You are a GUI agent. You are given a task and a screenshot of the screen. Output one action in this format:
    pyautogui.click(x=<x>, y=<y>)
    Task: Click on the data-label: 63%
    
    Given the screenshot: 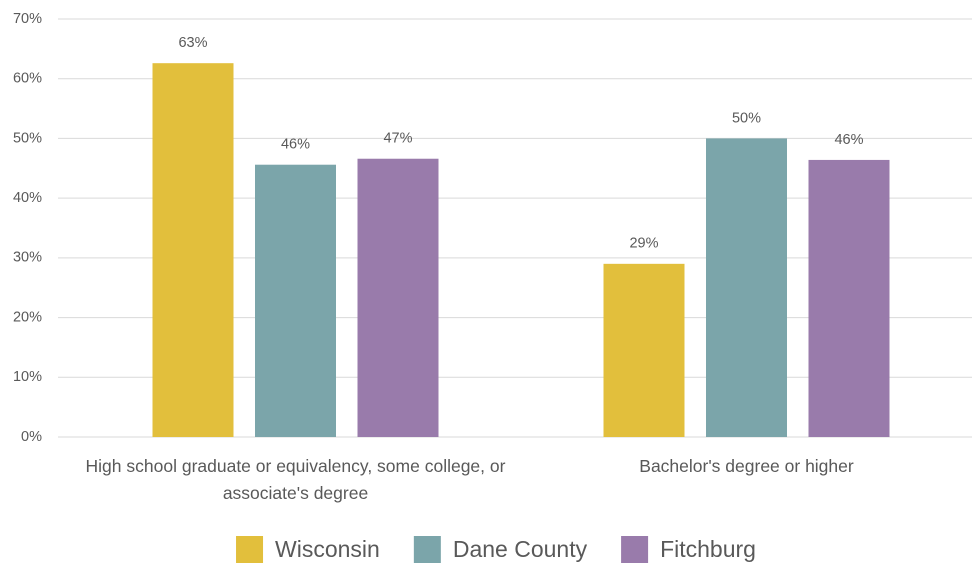 What is the action you would take?
    pyautogui.click(x=192, y=43)
    